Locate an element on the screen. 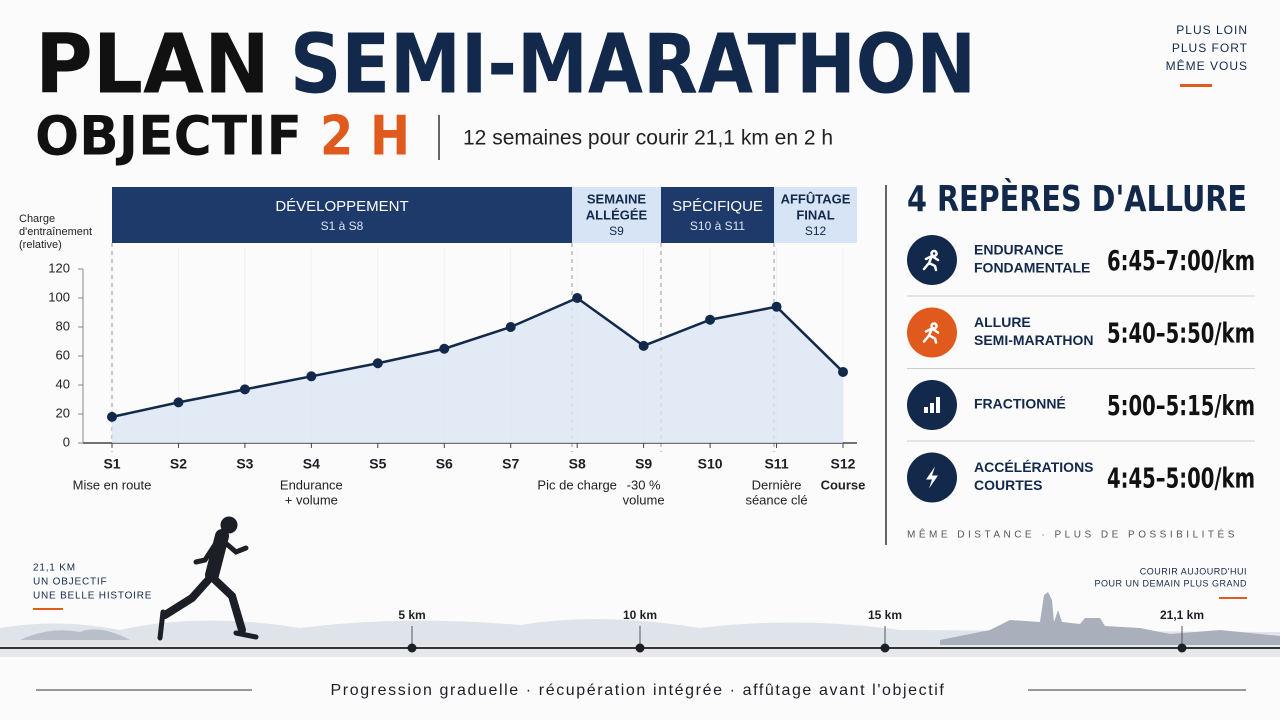  y-tick-label: 60 is located at coordinates (63, 354).